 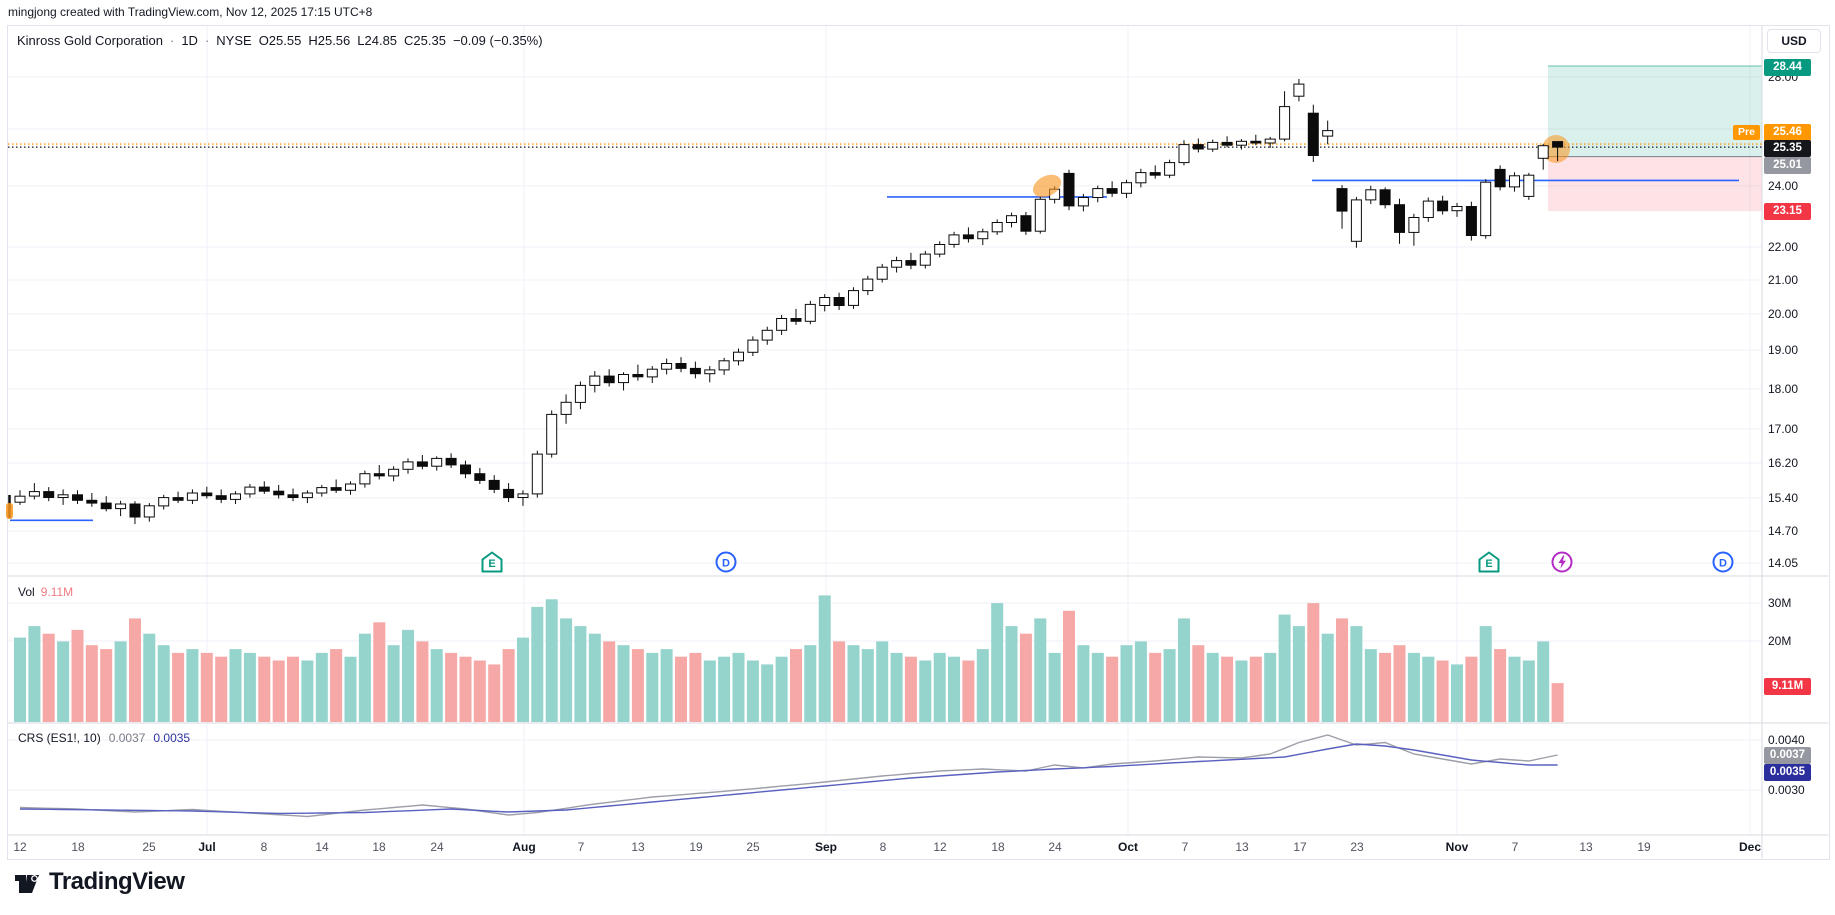 What do you see at coordinates (1787, 165) in the screenshot?
I see `entry-price-badge: 25.01` at bounding box center [1787, 165].